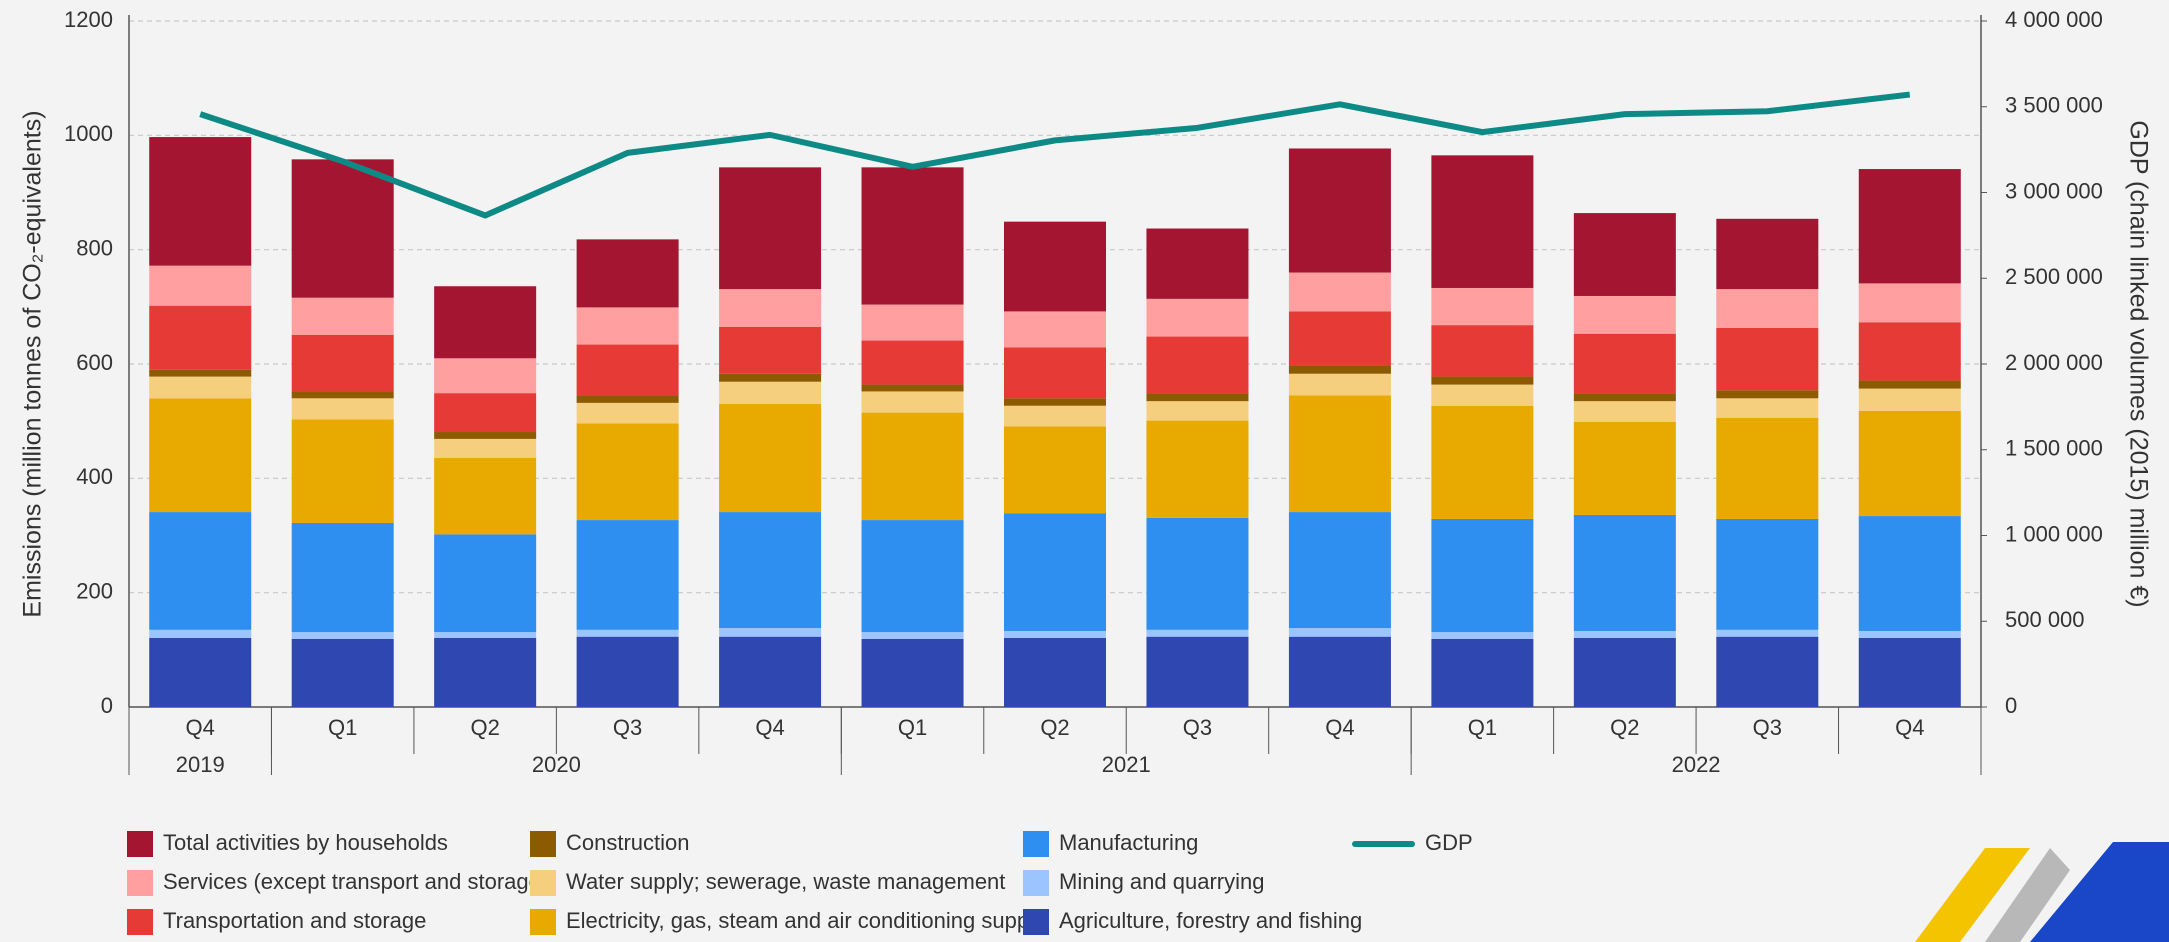 The image size is (2169, 942). Describe the element at coordinates (1449, 842) in the screenshot. I see `legend-label: GDP` at that location.